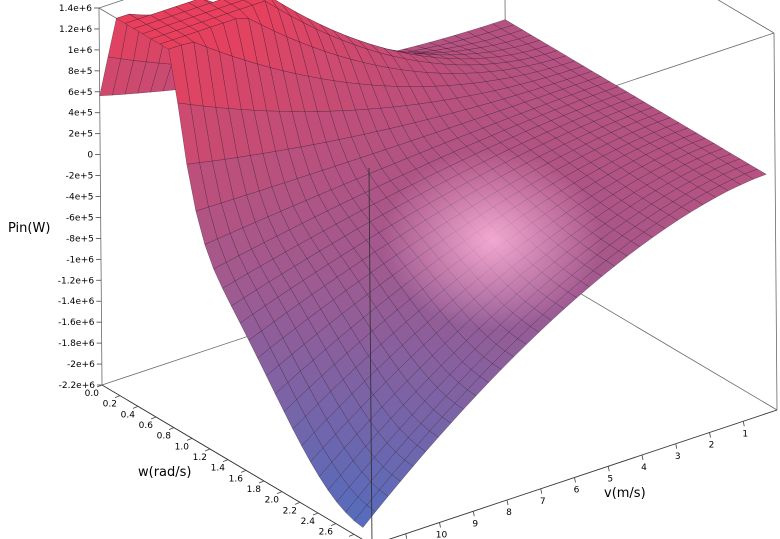 The width and height of the screenshot is (780, 539). Describe the element at coordinates (80, 114) in the screenshot. I see `z-tick-label: 4e+5` at that location.